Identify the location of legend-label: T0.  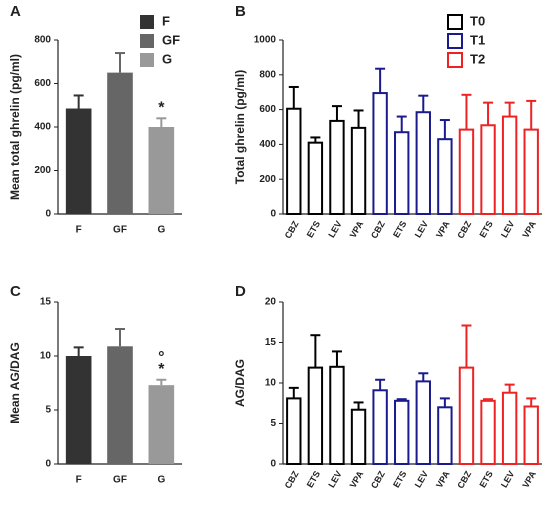
(477, 20).